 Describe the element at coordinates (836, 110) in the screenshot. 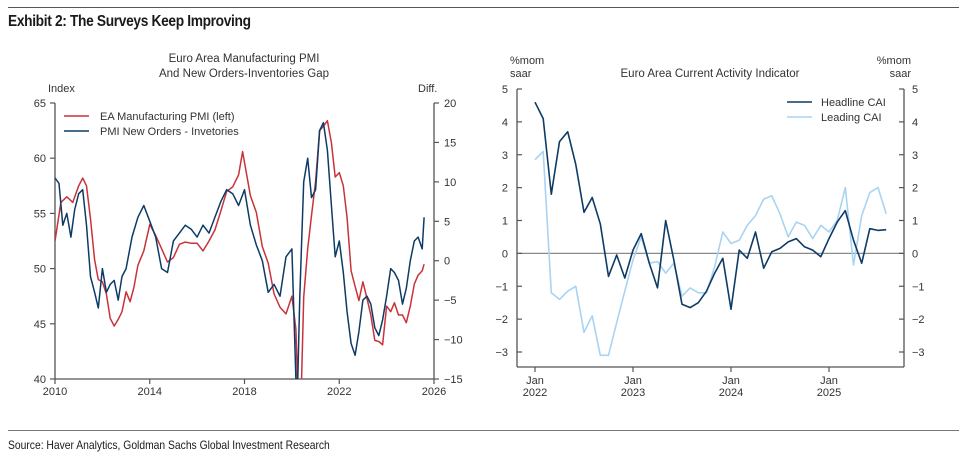

I see `cai-legend: Headline CAI Leading CAI` at that location.